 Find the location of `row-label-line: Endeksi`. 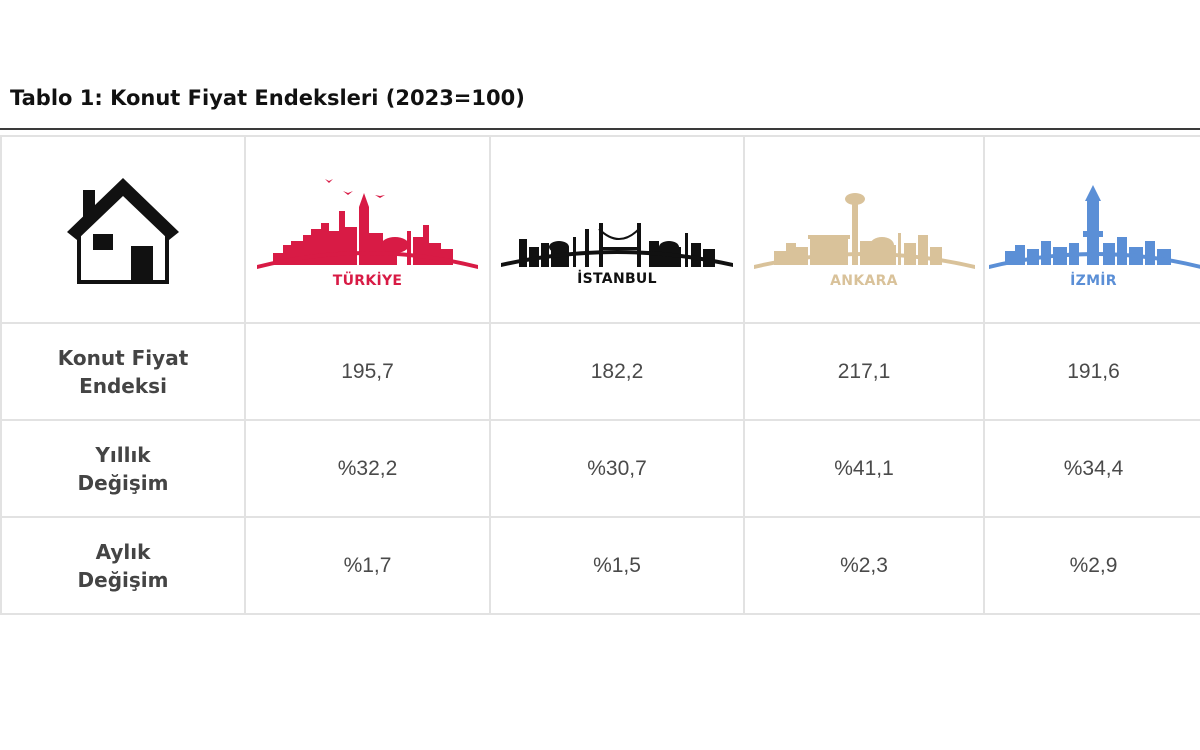

row-label-line: Endeksi is located at coordinates (123, 385).